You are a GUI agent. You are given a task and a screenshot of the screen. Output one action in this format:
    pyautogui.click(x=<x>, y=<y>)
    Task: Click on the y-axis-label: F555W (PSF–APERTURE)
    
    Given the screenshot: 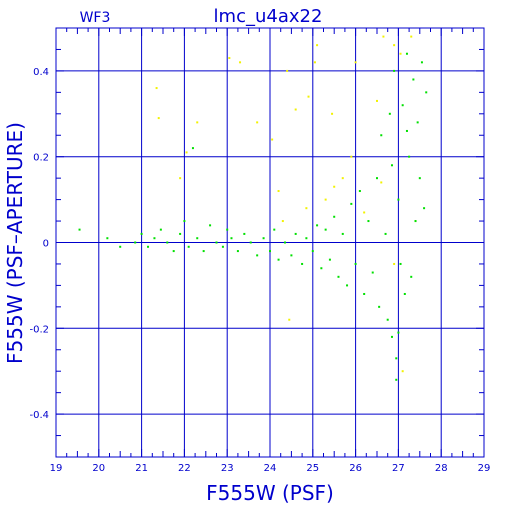 What is the action you would take?
    pyautogui.click(x=15, y=243)
    